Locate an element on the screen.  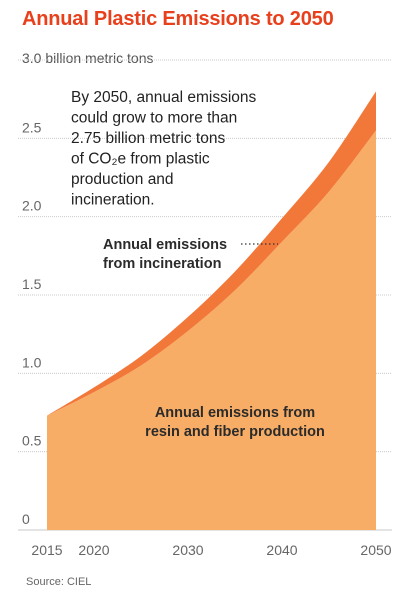
annotation-line: 2.75 billion metric tons is located at coordinates (148, 138).